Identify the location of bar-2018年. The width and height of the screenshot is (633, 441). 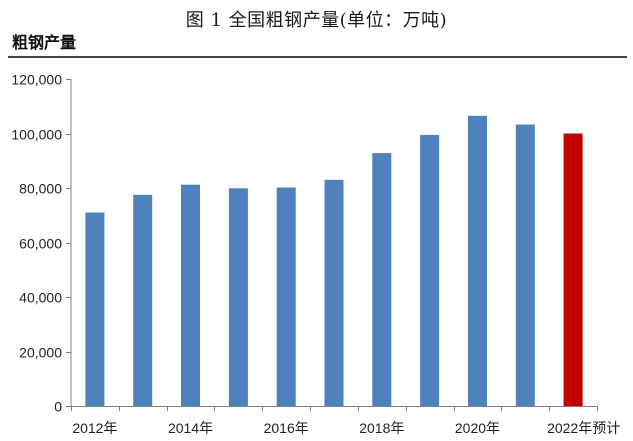
(382, 279).